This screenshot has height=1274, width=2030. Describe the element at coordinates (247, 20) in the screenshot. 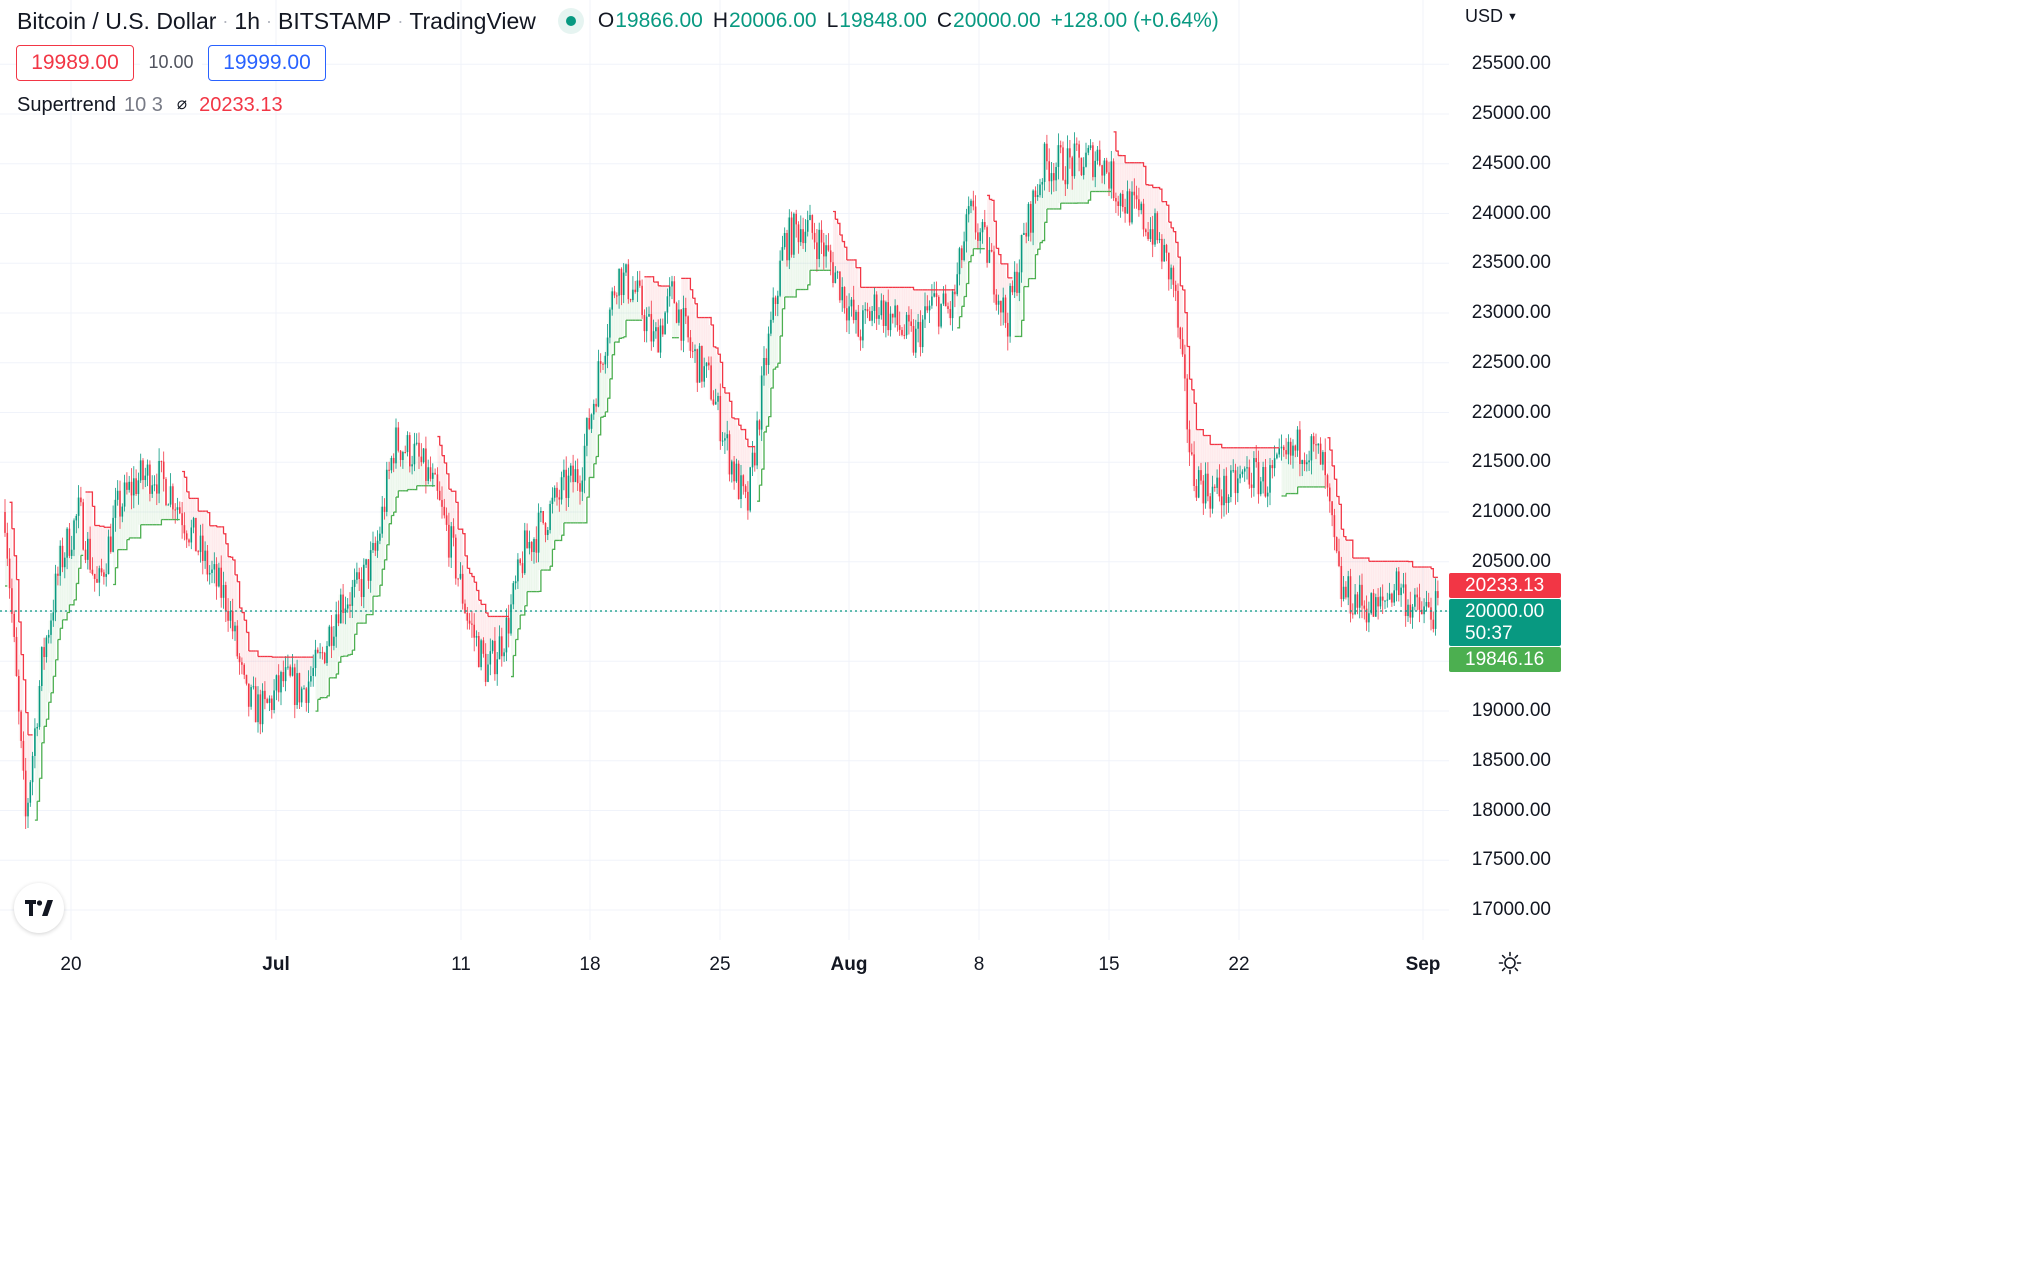

I see `interval-label: 1h` at that location.